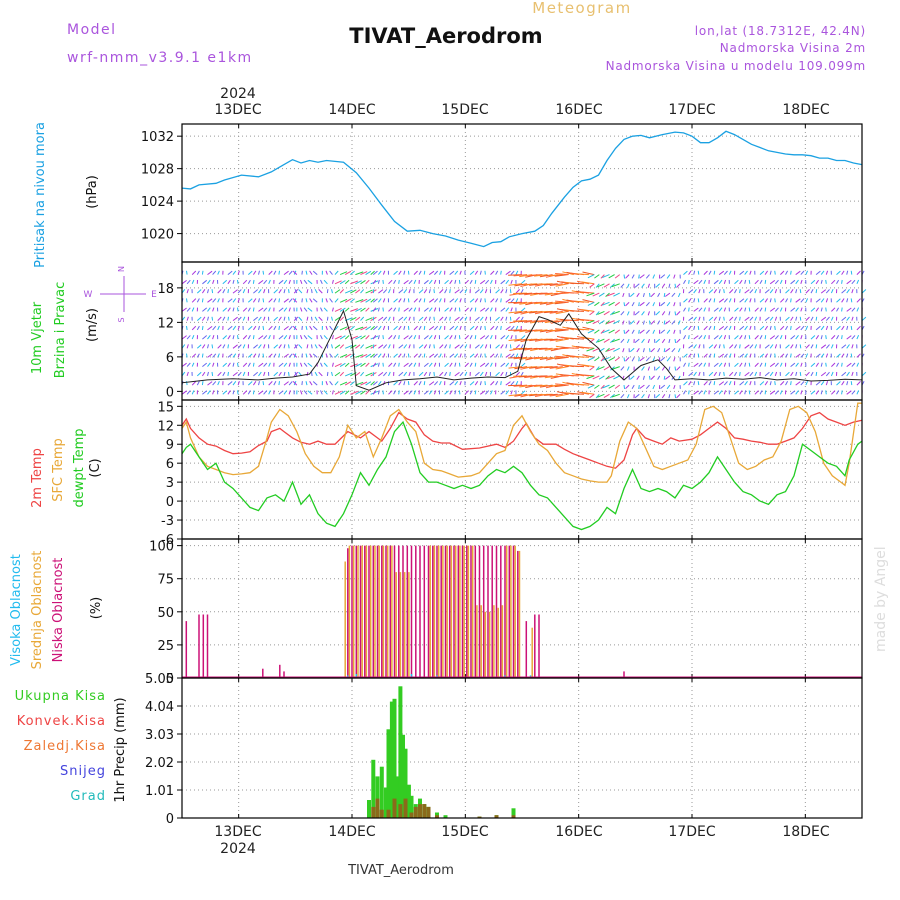  What do you see at coordinates (238, 849) in the screenshot?
I see `bottom-year-label: 2024` at bounding box center [238, 849].